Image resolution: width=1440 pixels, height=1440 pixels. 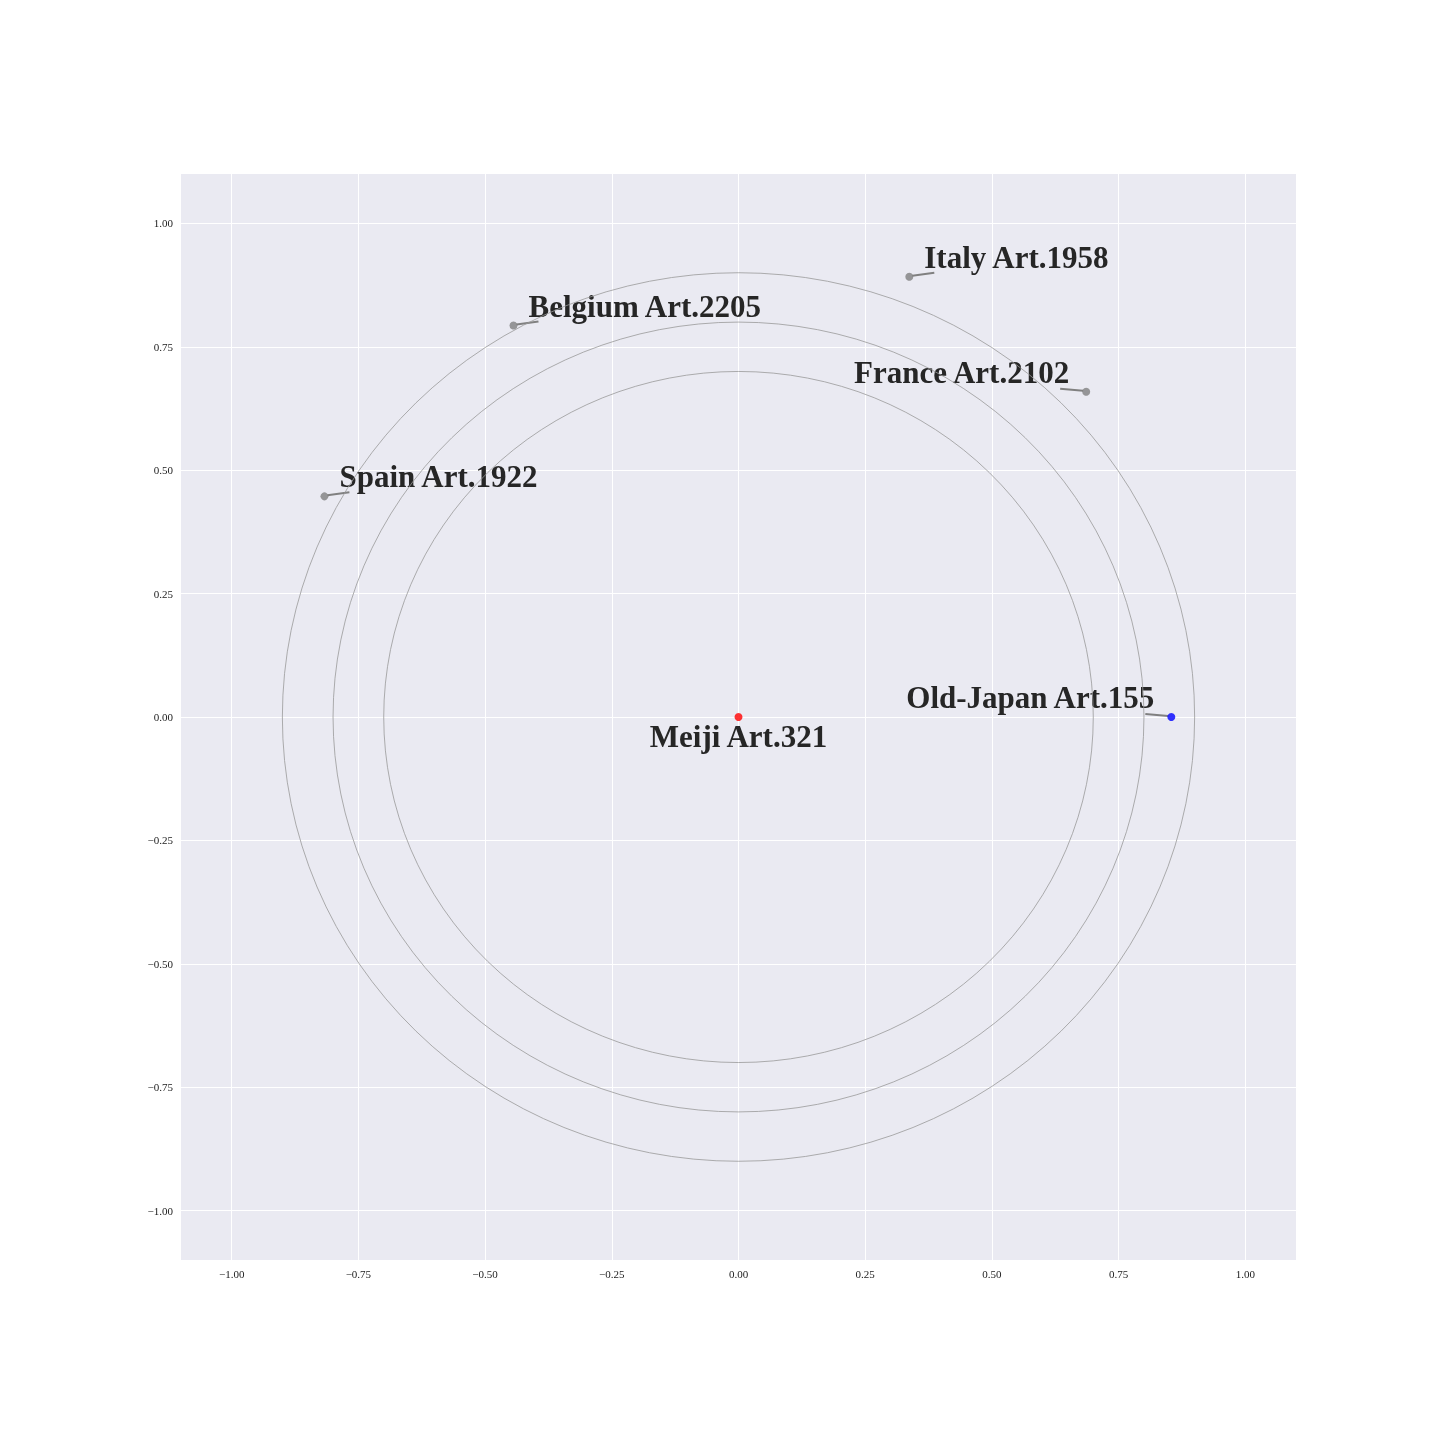 What do you see at coordinates (160, 840) in the screenshot?
I see `y-tick-label: −0.25` at bounding box center [160, 840].